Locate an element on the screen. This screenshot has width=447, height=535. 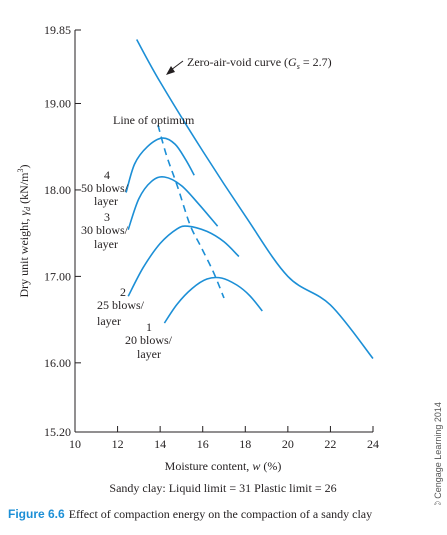
x-tick-label: 10 is located at coordinates (75, 444).